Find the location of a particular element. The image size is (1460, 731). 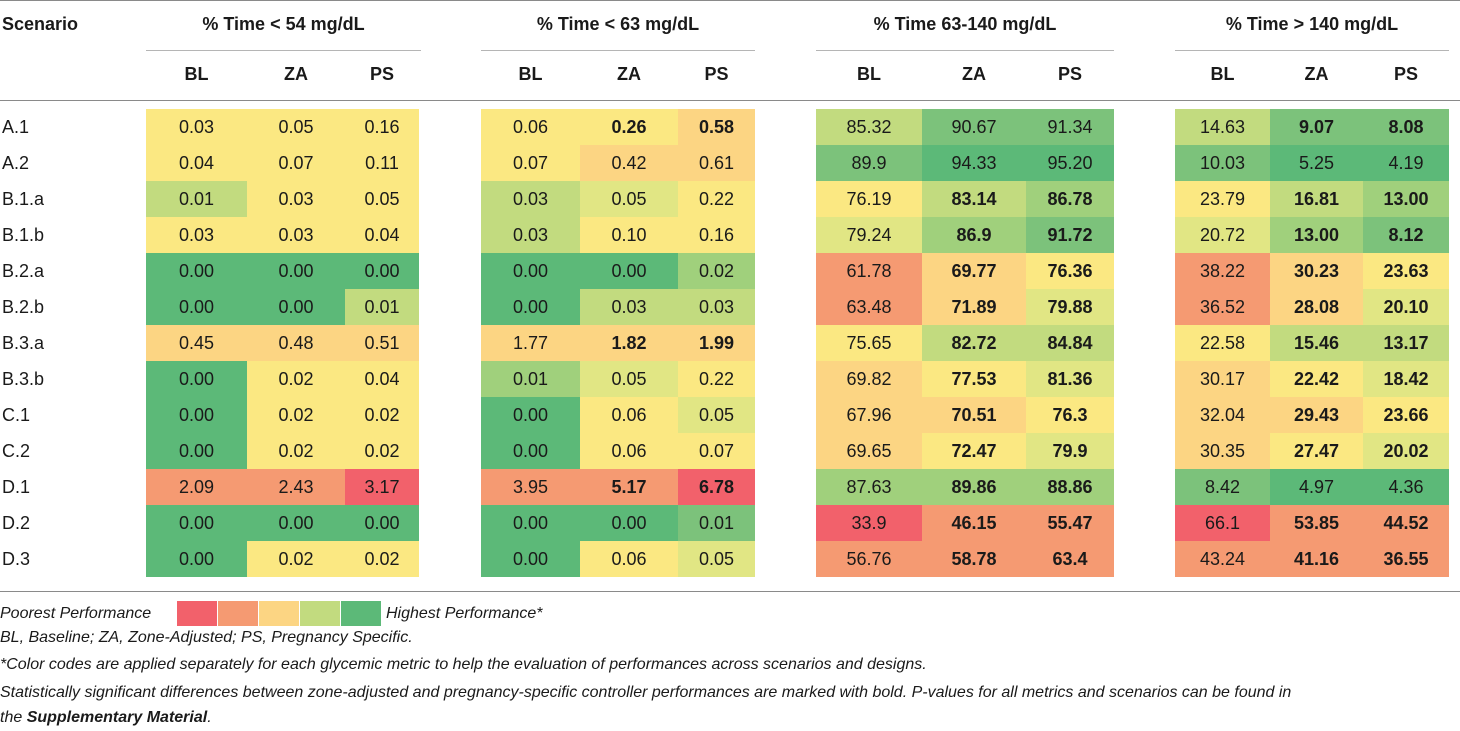

scenario-header: Scenario is located at coordinates (40, 24).